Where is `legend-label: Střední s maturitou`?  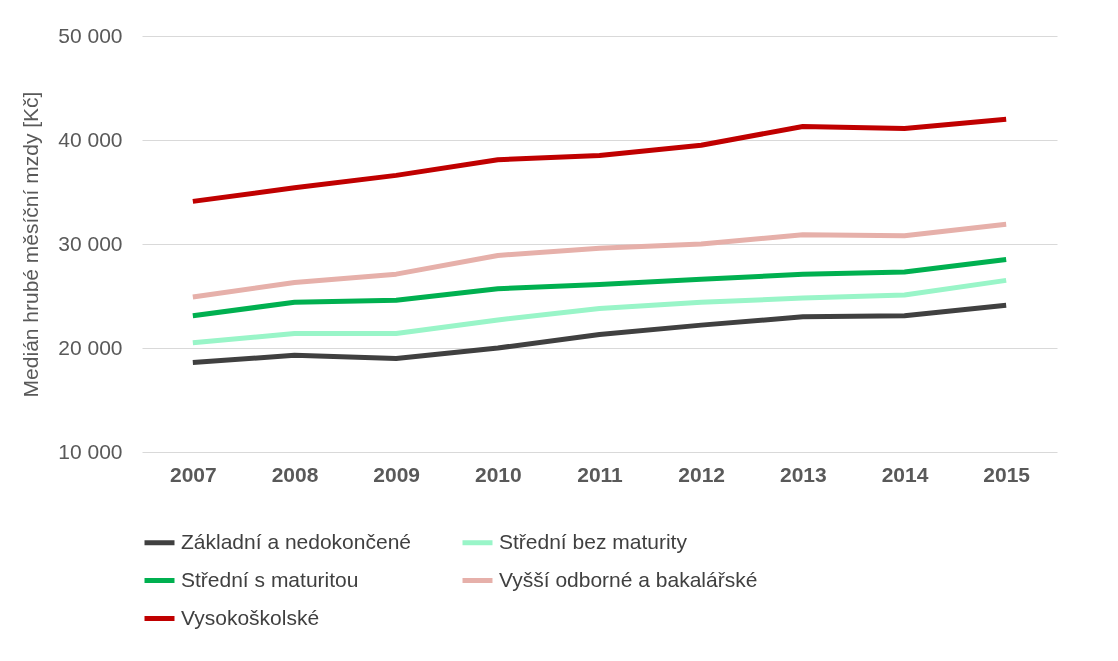 legend-label: Střední s maturitou is located at coordinates (270, 579).